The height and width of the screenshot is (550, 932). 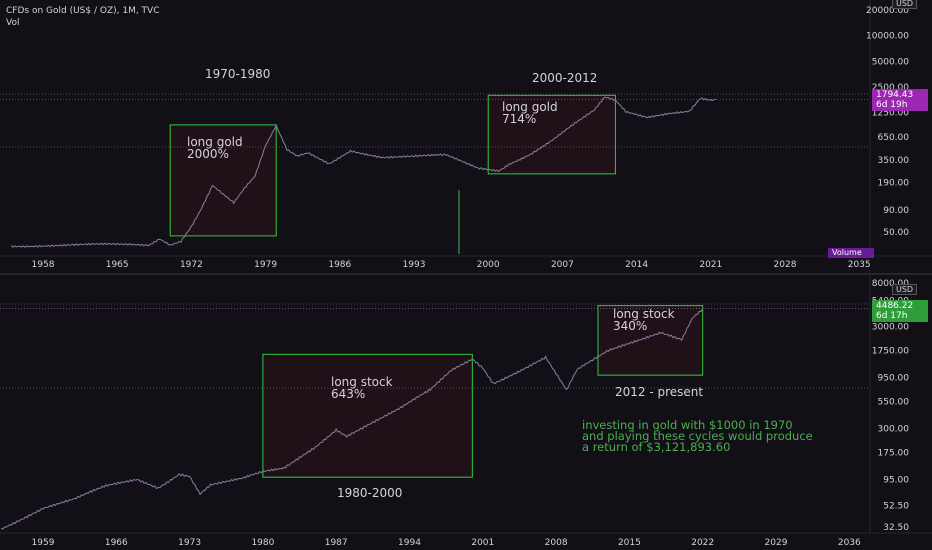 I want to click on x-tick-label: 2001, so click(x=482, y=543).